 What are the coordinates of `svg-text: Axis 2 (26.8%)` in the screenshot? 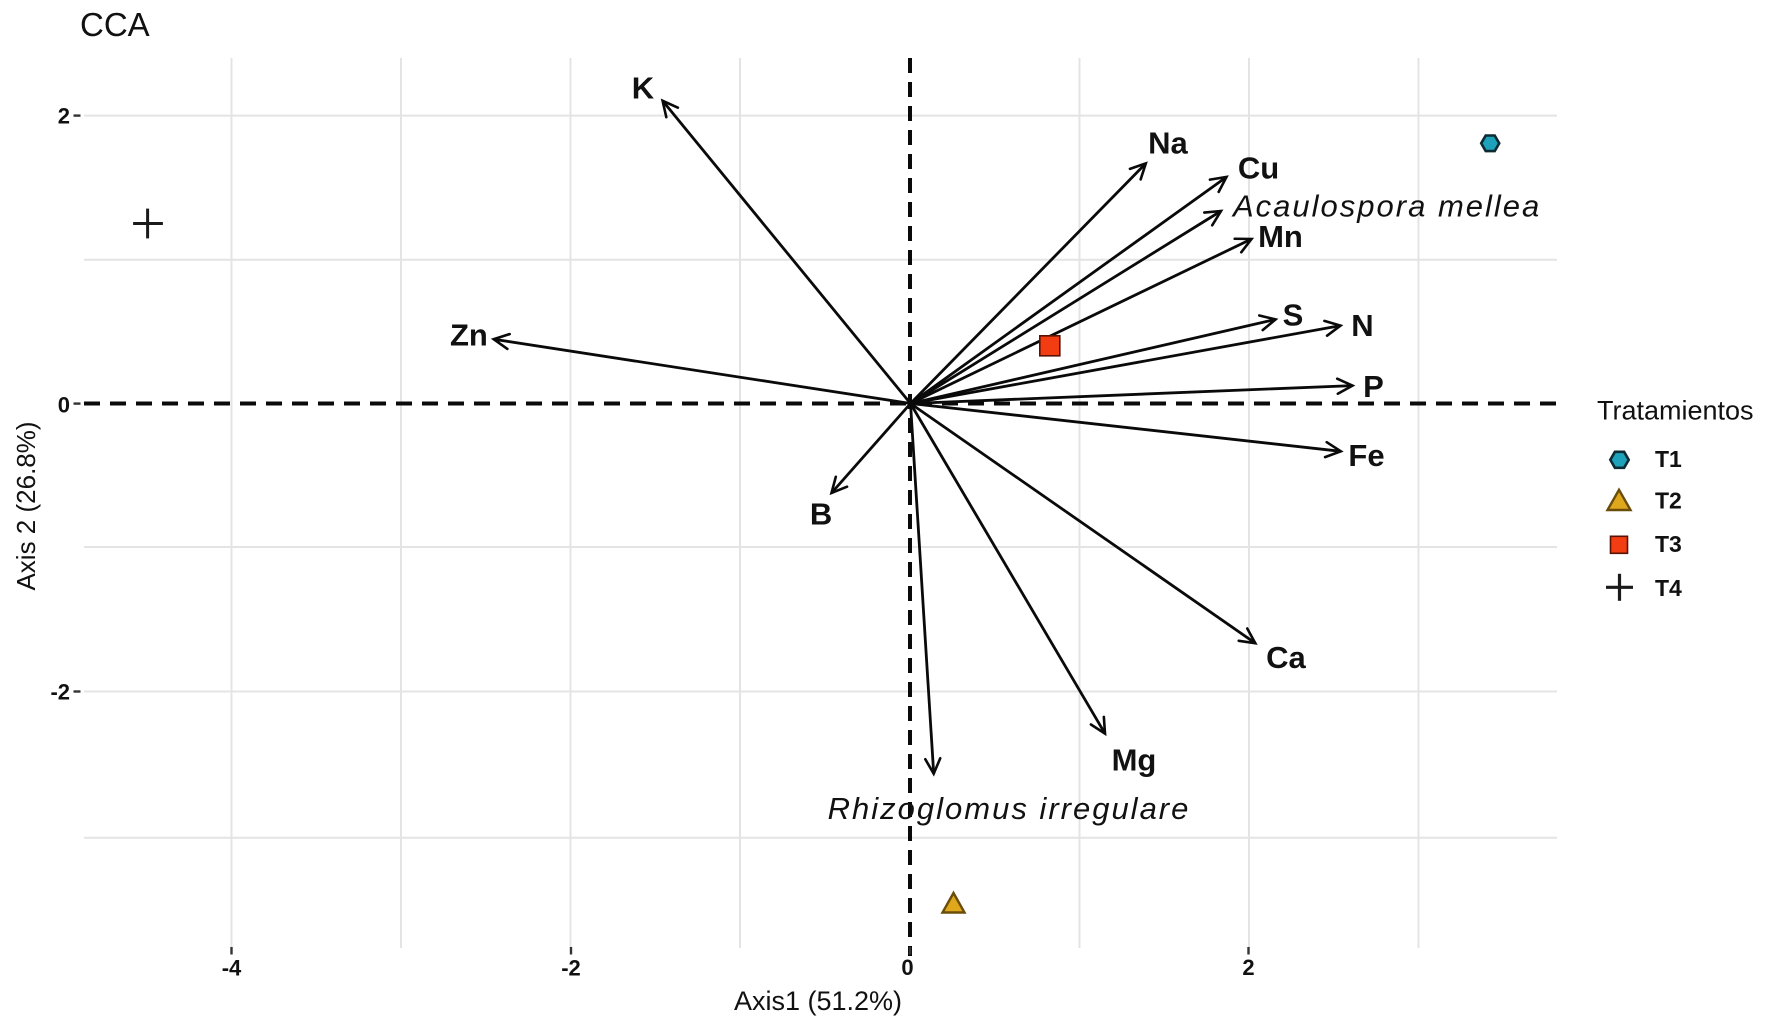 It's located at (26, 505).